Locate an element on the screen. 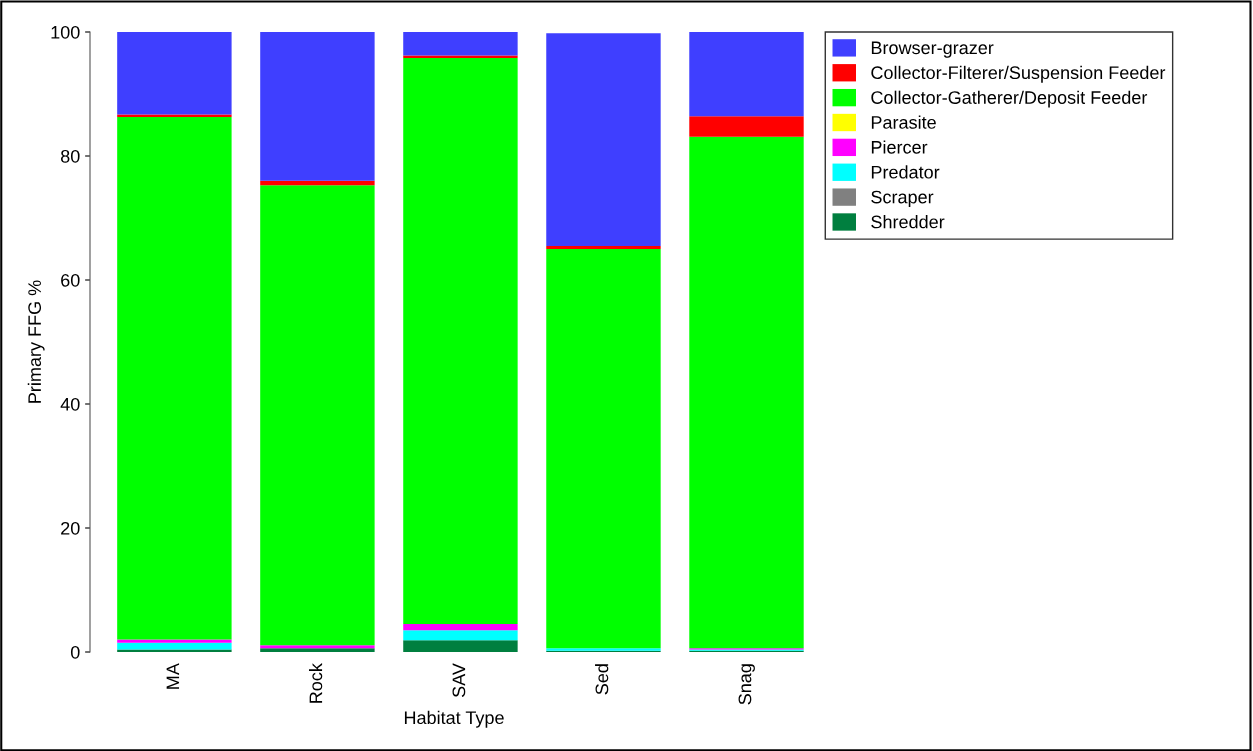 This screenshot has width=1253, height=751. x-tick-label: Sed is located at coordinates (602, 679).